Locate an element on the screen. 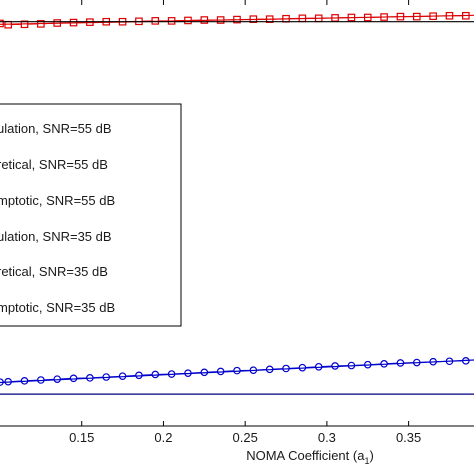 The image size is (474, 474). x-axis-label: NOMA Coefficient (a1) is located at coordinates (310, 457).